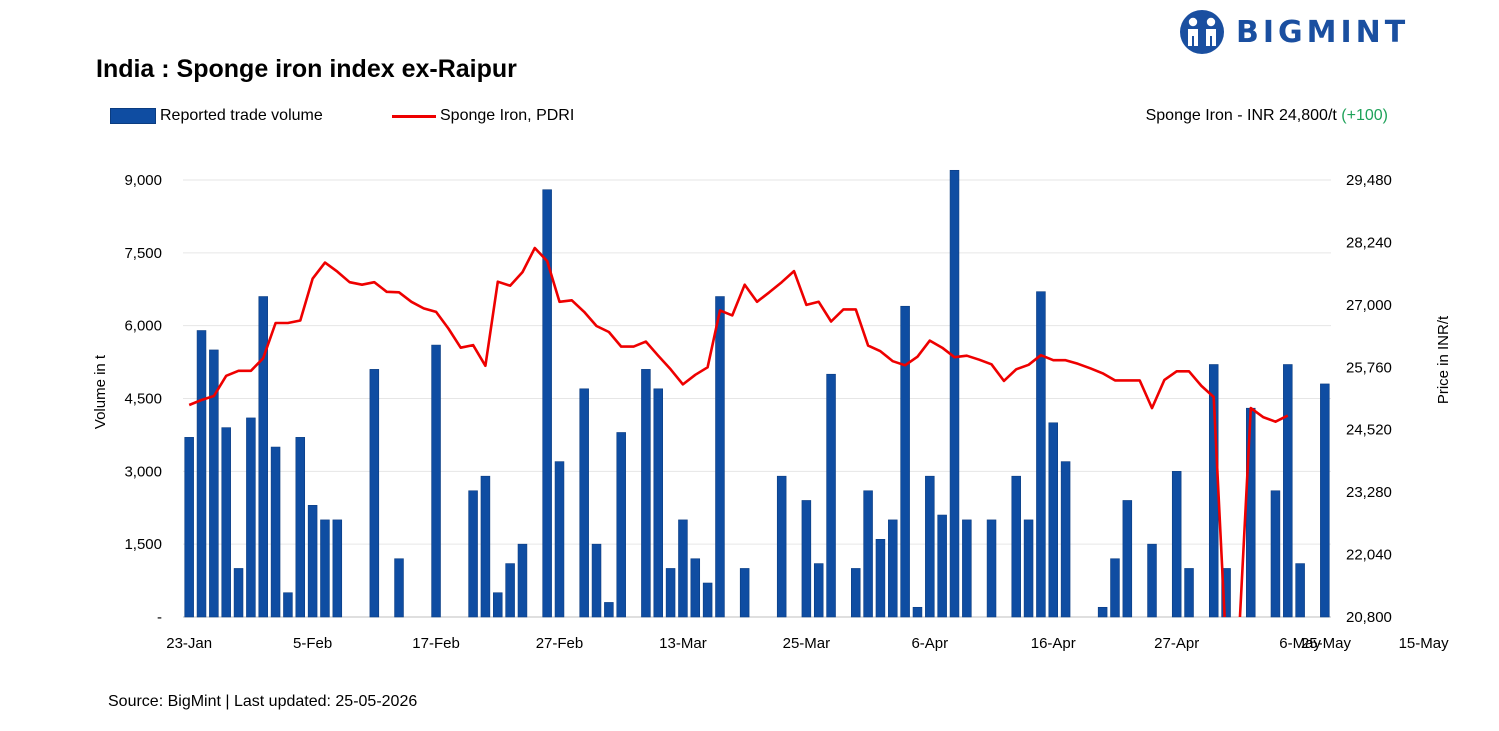 This screenshot has width=1499, height=731. I want to click on y-tick-label: 1,500, so click(143, 544).